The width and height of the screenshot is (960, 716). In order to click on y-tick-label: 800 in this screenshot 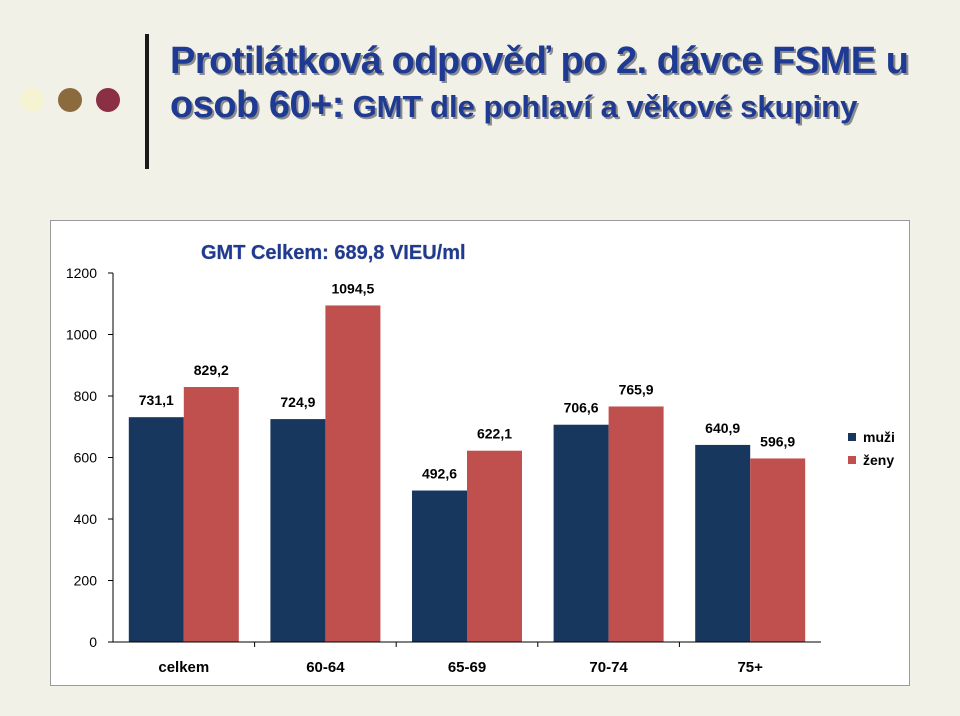, I will do `click(86, 396)`.